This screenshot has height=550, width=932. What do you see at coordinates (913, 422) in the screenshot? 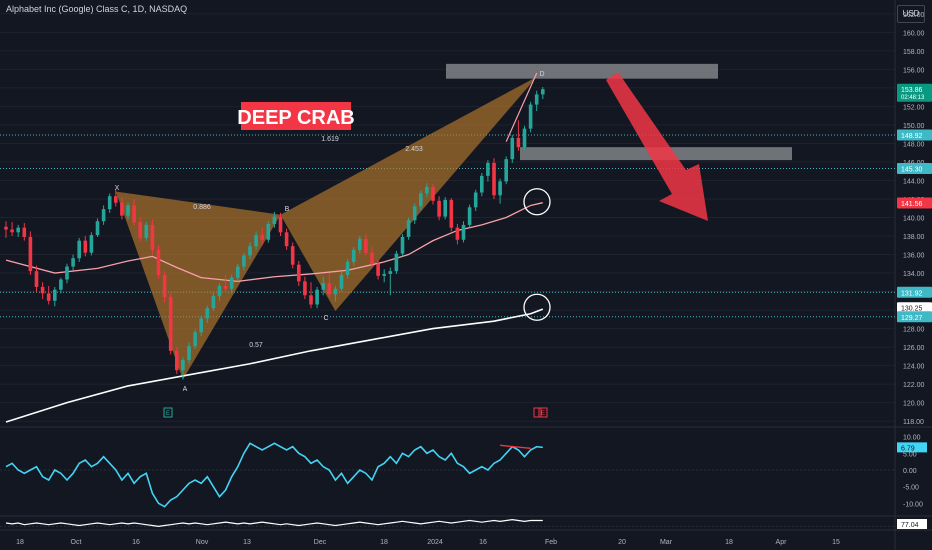
I see `price-axis-label: 118.00` at bounding box center [913, 422].